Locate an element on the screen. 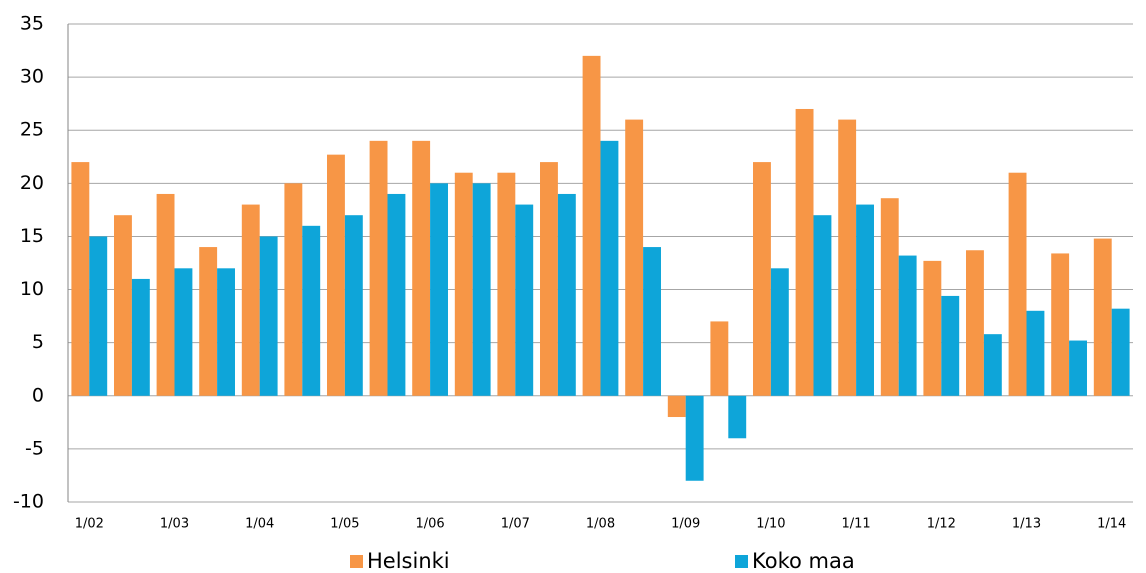  y-tick-label: 25 is located at coordinates (32, 130).